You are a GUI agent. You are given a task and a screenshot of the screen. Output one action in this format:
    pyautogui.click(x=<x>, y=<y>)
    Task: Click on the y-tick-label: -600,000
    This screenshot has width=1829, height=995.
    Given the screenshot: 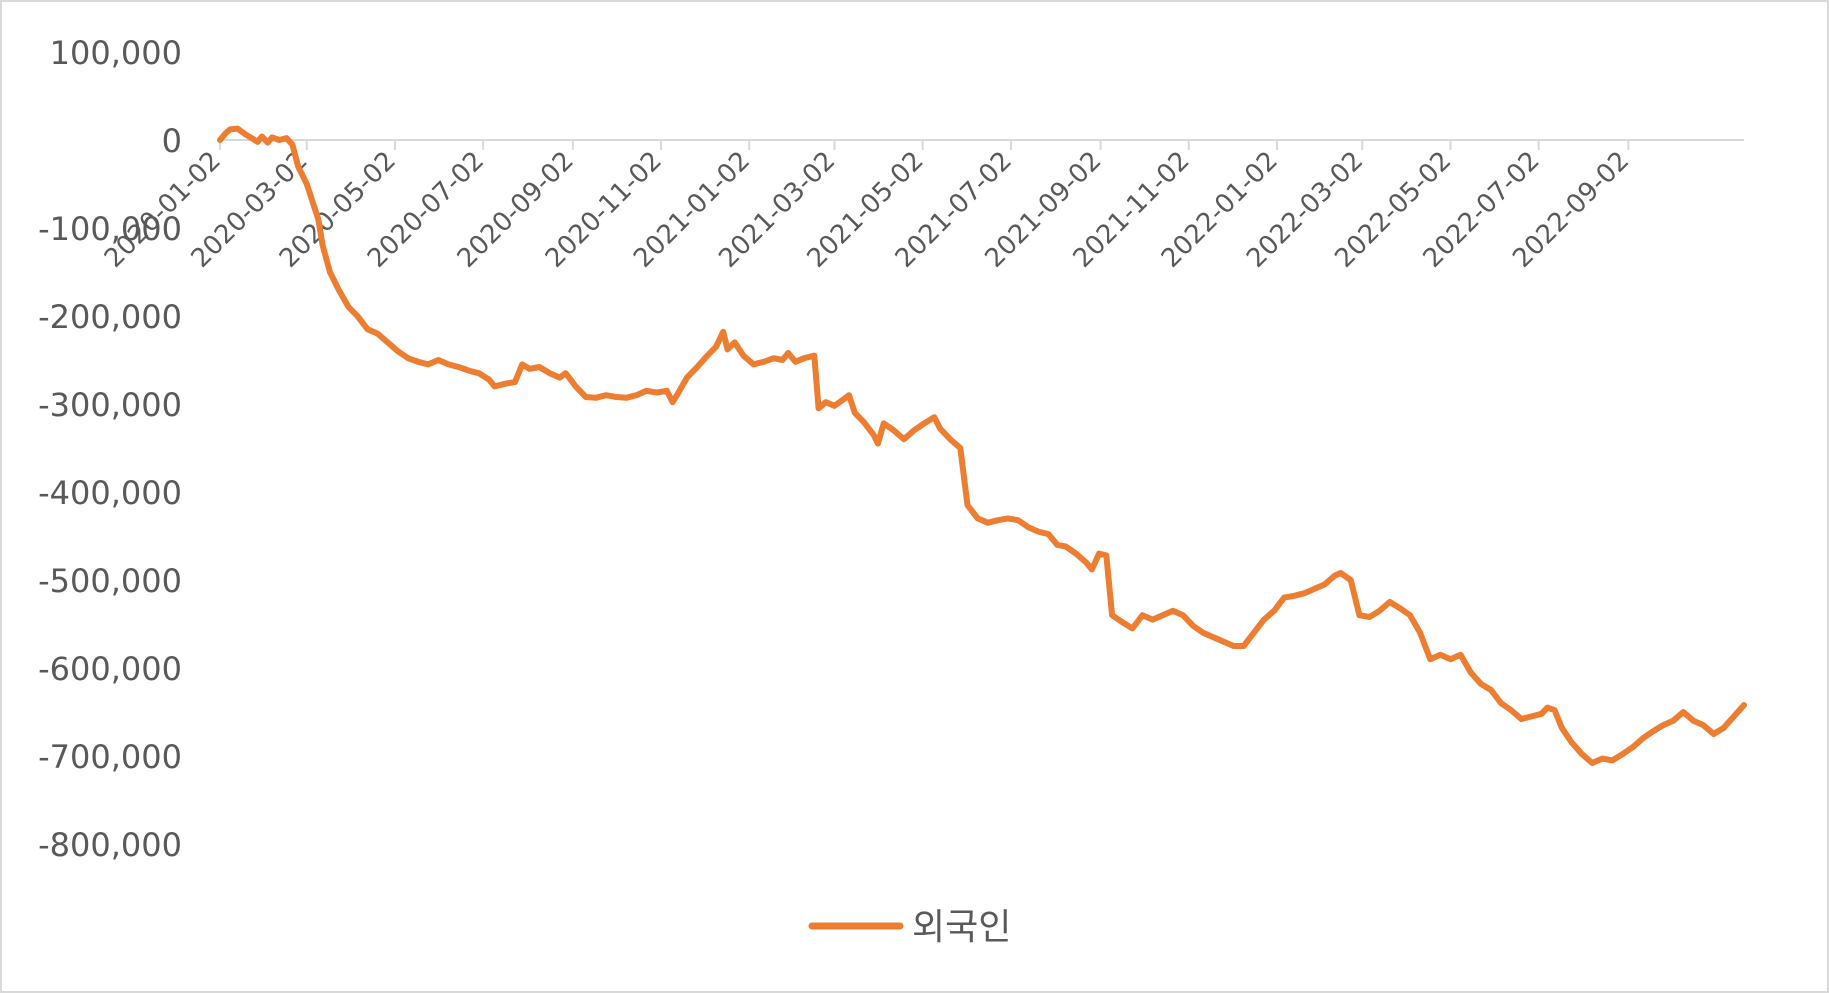 What is the action you would take?
    pyautogui.click(x=110, y=669)
    